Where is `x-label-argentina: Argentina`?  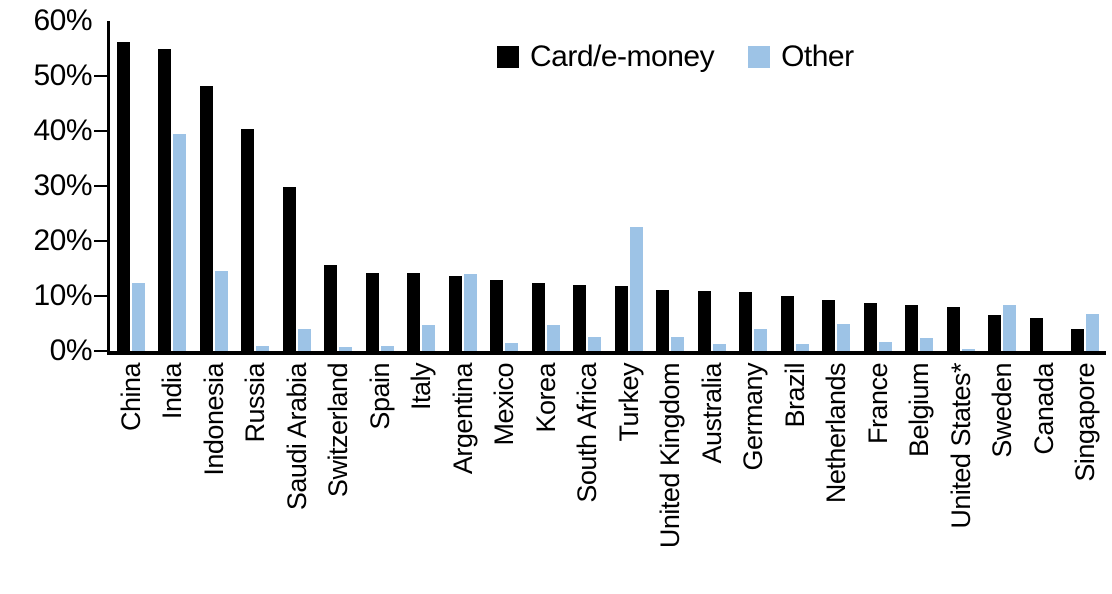 x-label-argentina: Argentina is located at coordinates (462, 419).